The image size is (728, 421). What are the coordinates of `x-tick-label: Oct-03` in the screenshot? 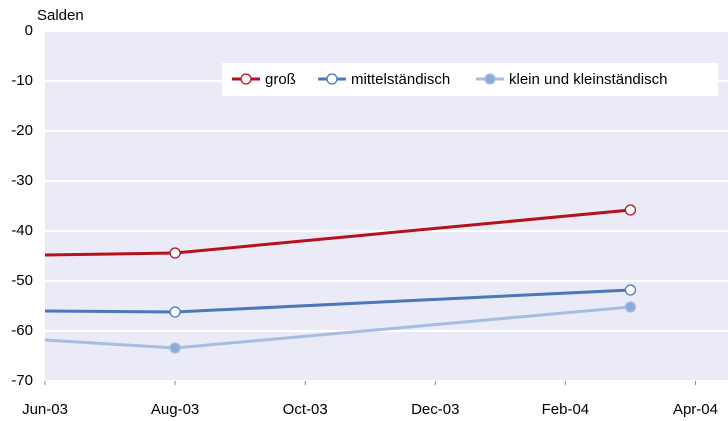 It's located at (305, 409).